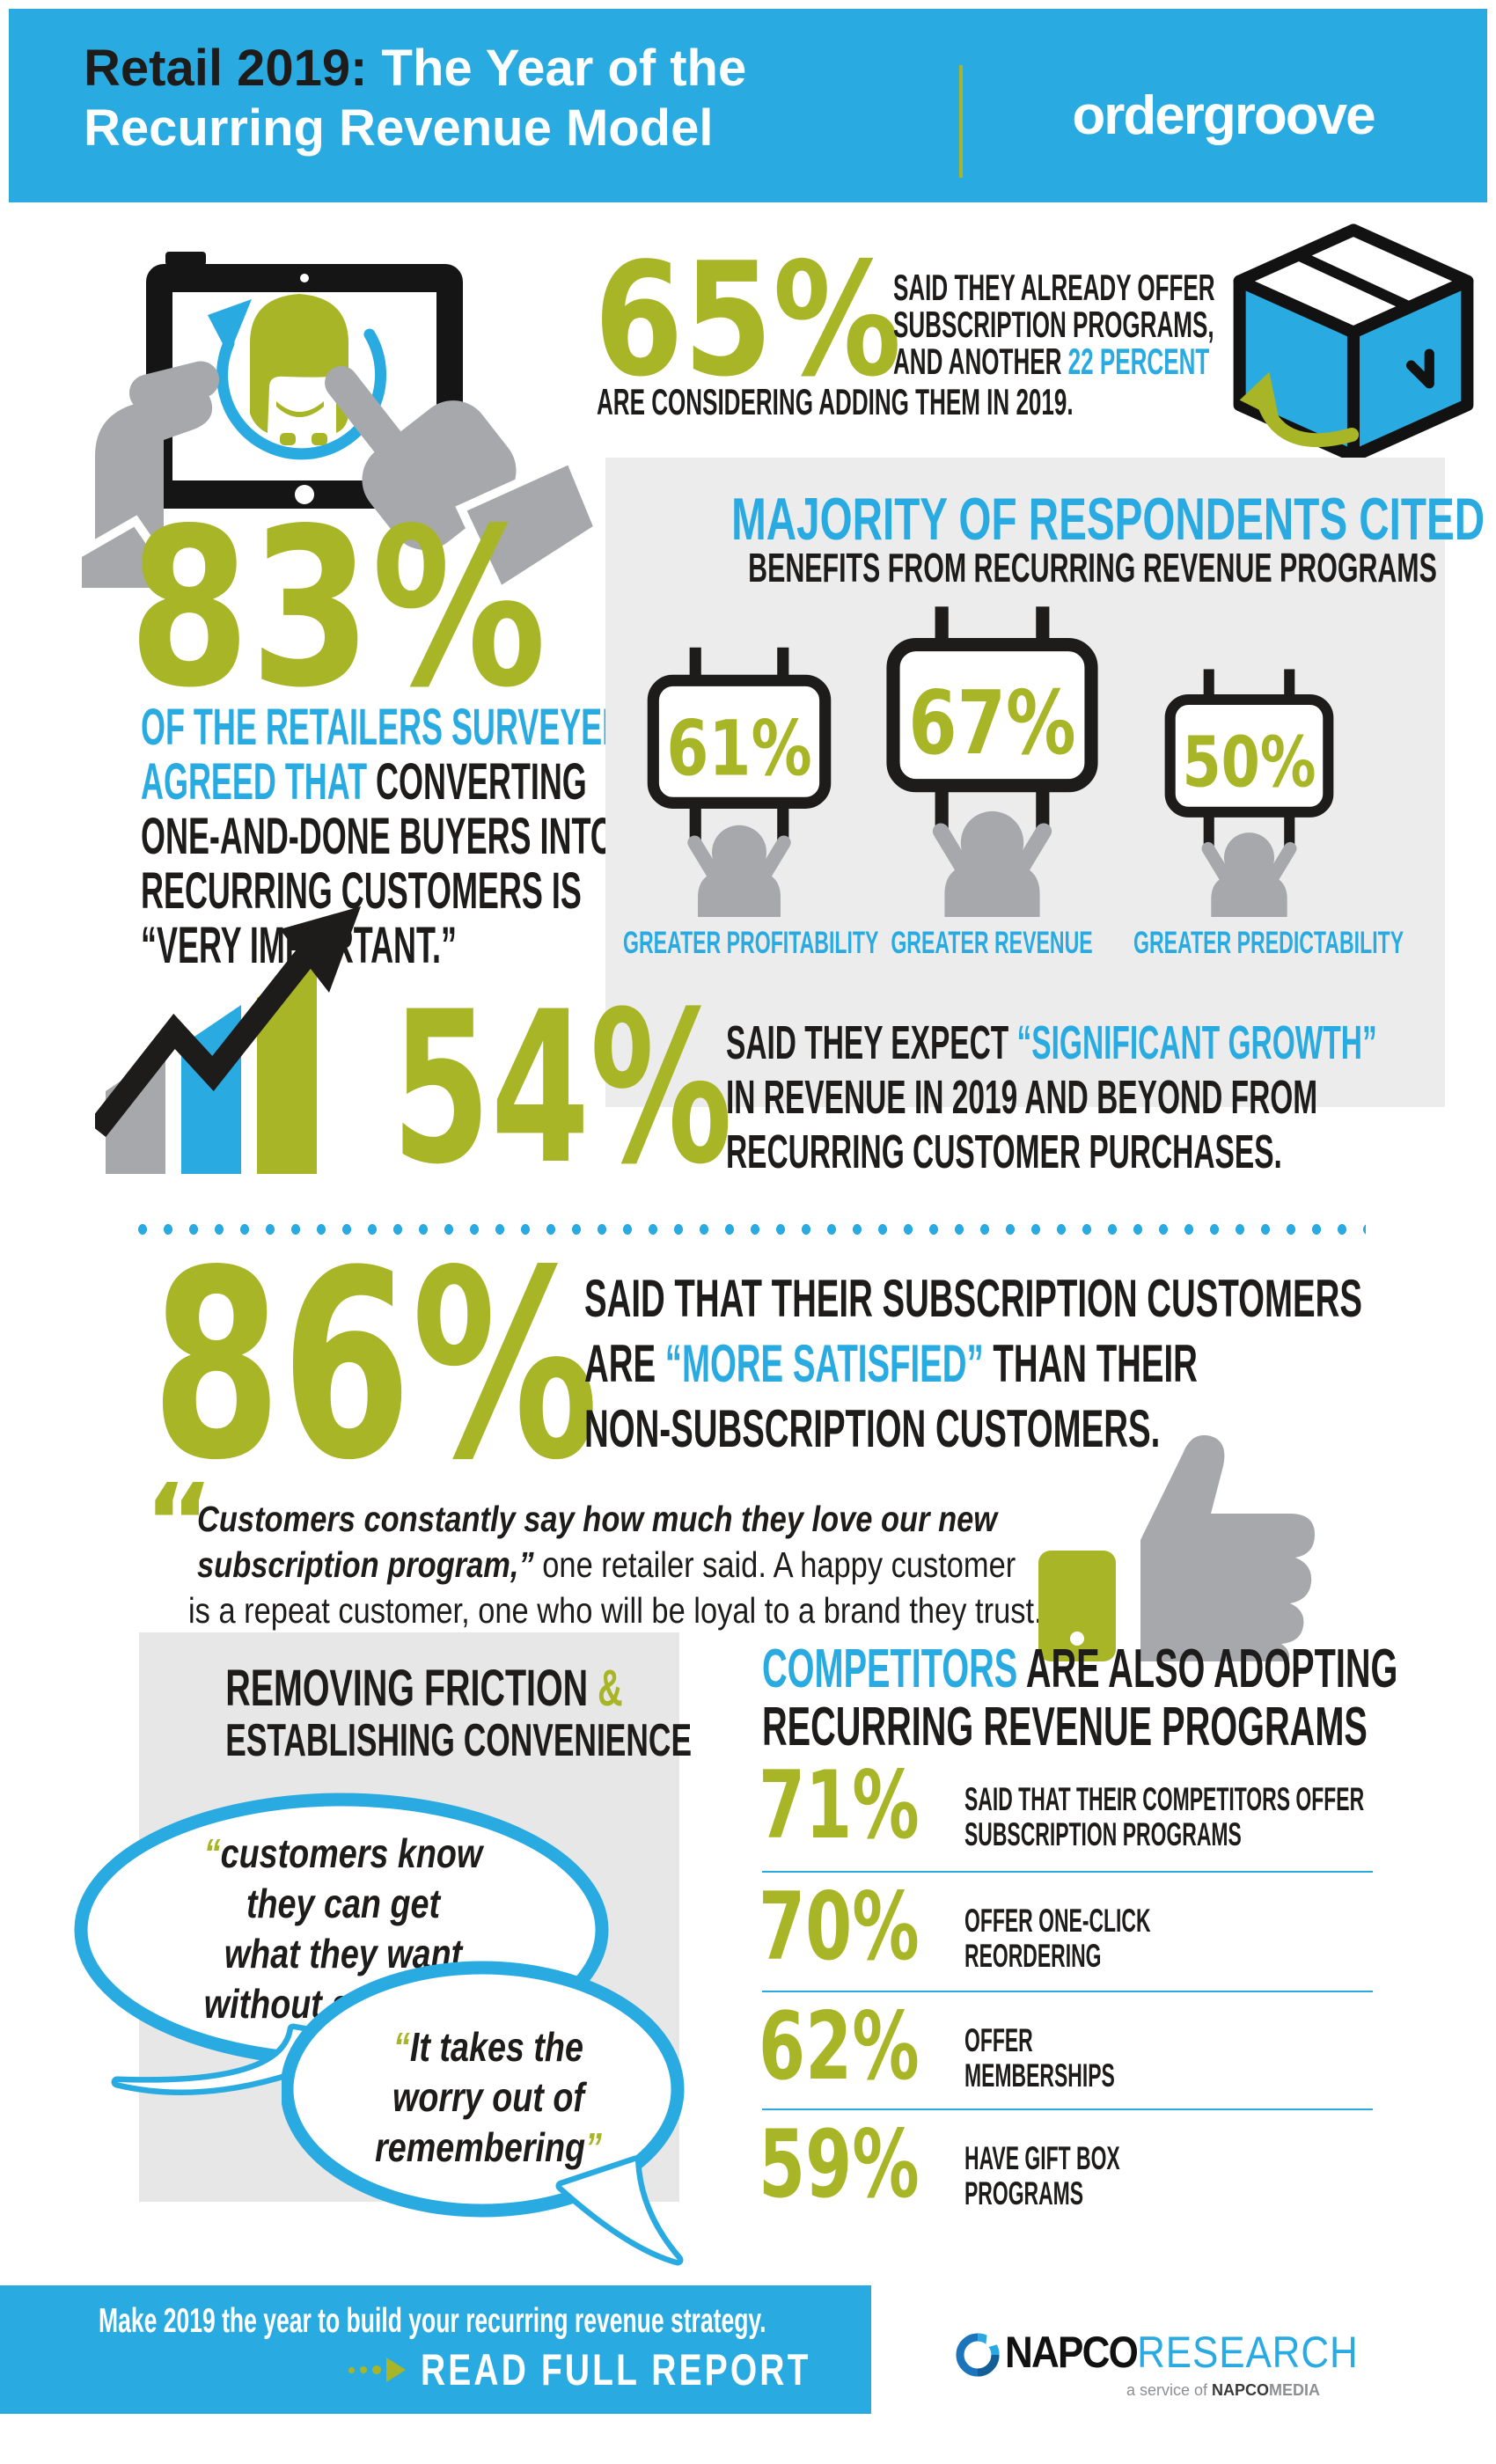 This screenshot has width=1496, height=2464. I want to click on stat-65-line3-black: AND ANOTHER, so click(980, 361).